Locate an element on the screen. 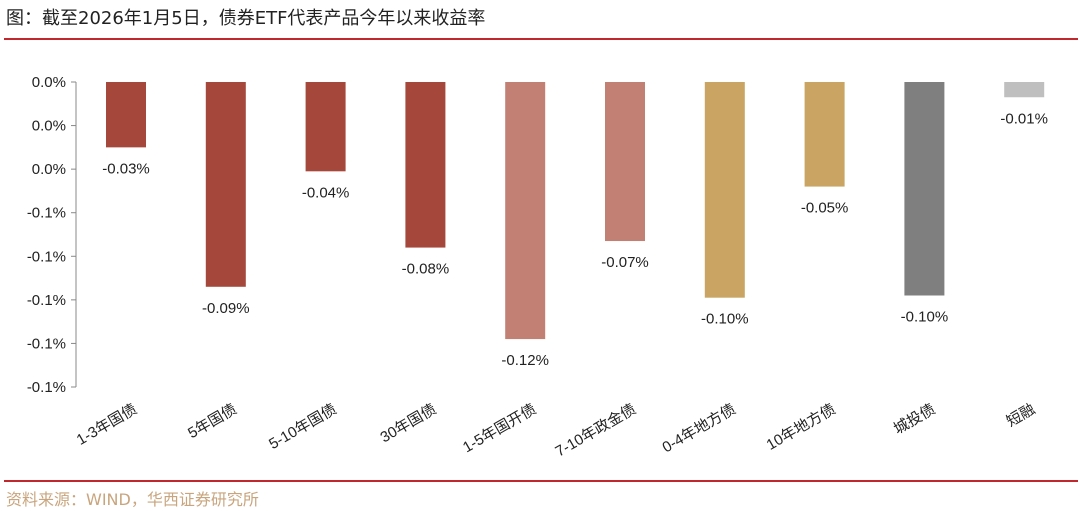 Image resolution: width=1080 pixels, height=511 pixels. data-label: -0.09% is located at coordinates (226, 308).